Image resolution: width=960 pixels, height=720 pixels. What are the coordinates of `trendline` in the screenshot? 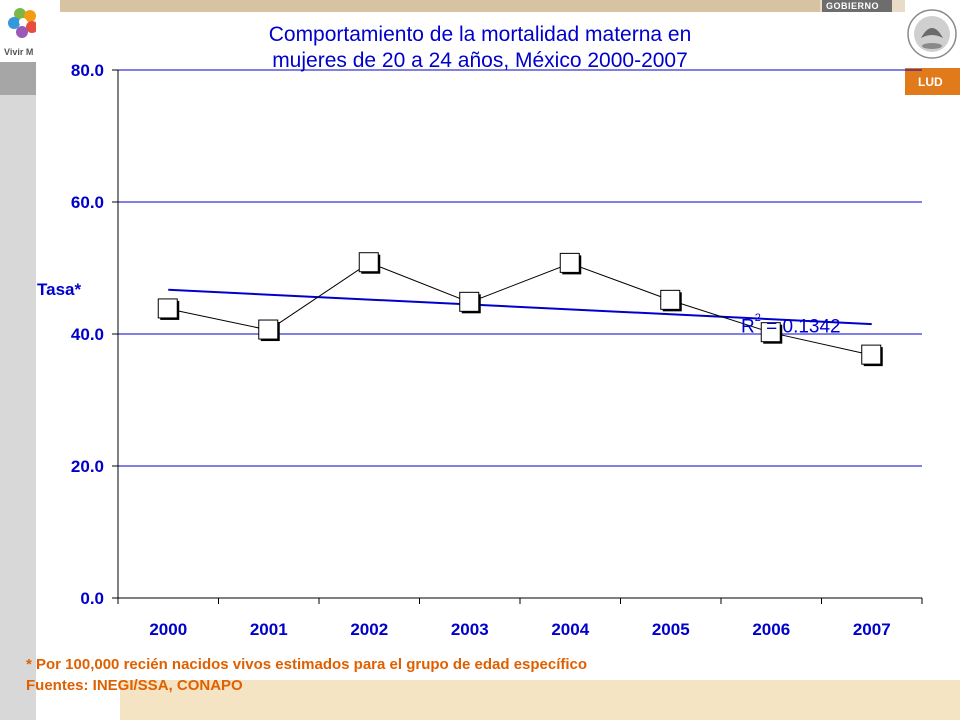 It's located at (520, 307).